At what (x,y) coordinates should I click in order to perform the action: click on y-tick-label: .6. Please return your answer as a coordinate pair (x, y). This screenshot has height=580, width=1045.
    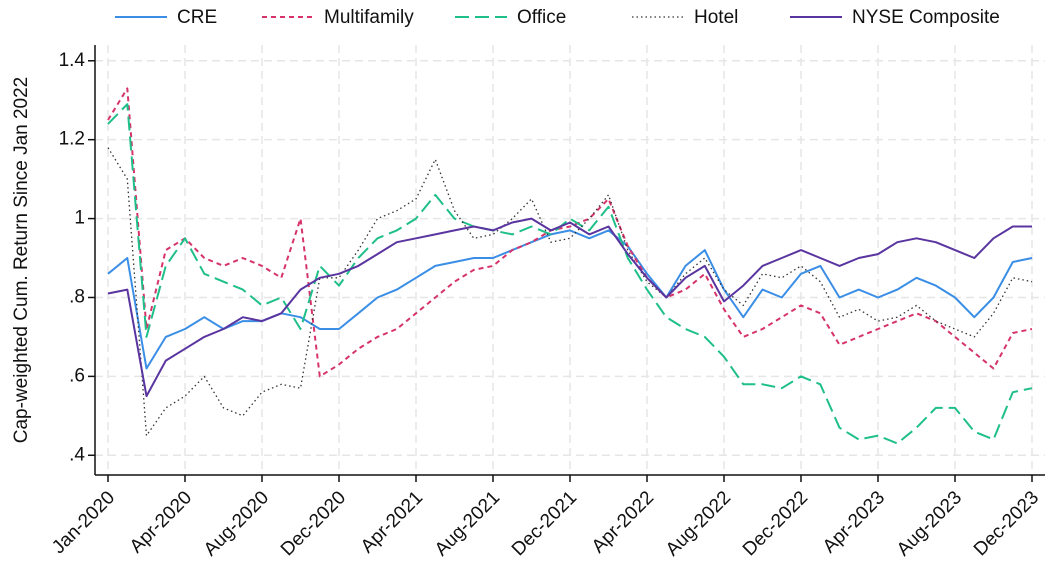
    Looking at the image, I should click on (77, 375).